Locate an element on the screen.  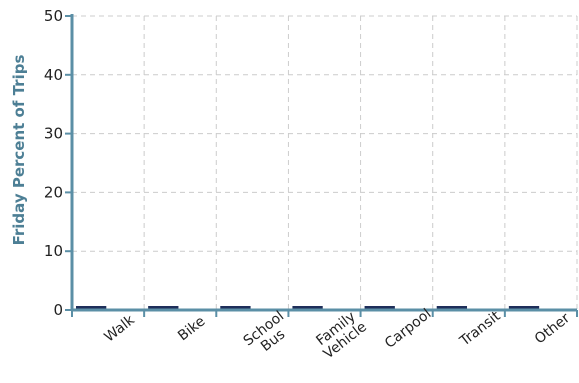
y-tick-label-40: 40 is located at coordinates (53, 75).